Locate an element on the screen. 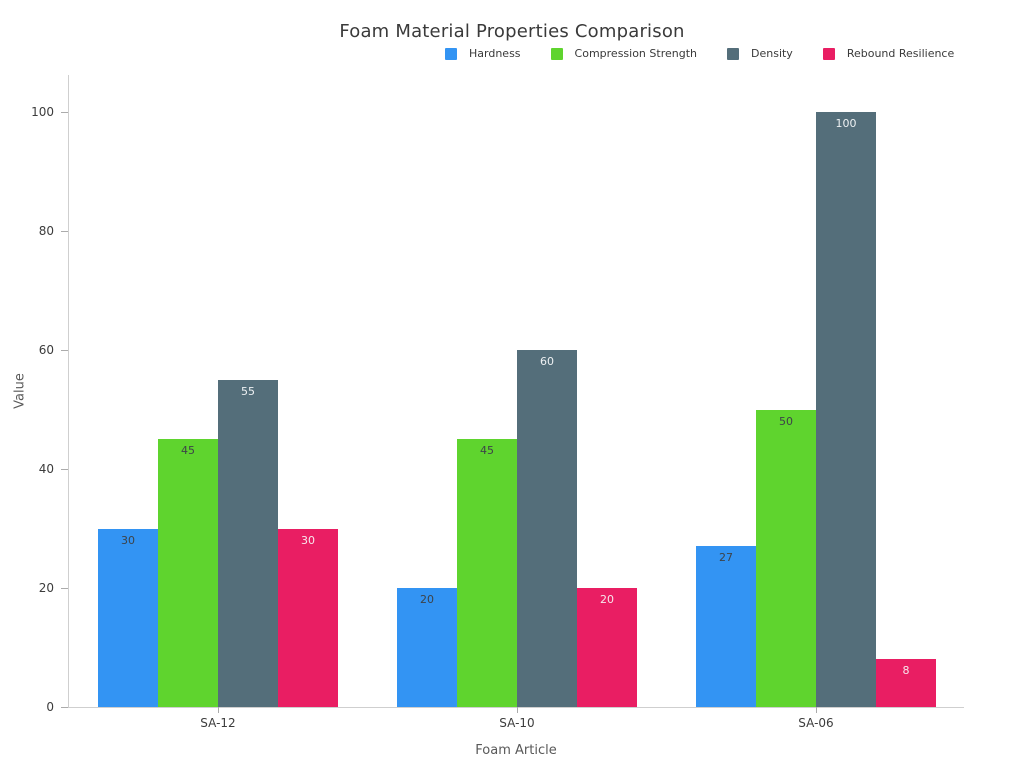 The height and width of the screenshot is (768, 1024). x-axis-spine is located at coordinates (516, 707).